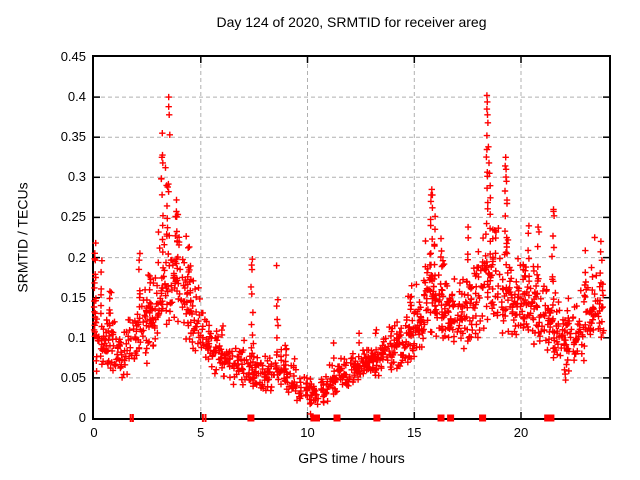 This screenshot has height=480, width=640. Describe the element at coordinates (76, 97) in the screenshot. I see `y-tick-label: 0.4` at that location.